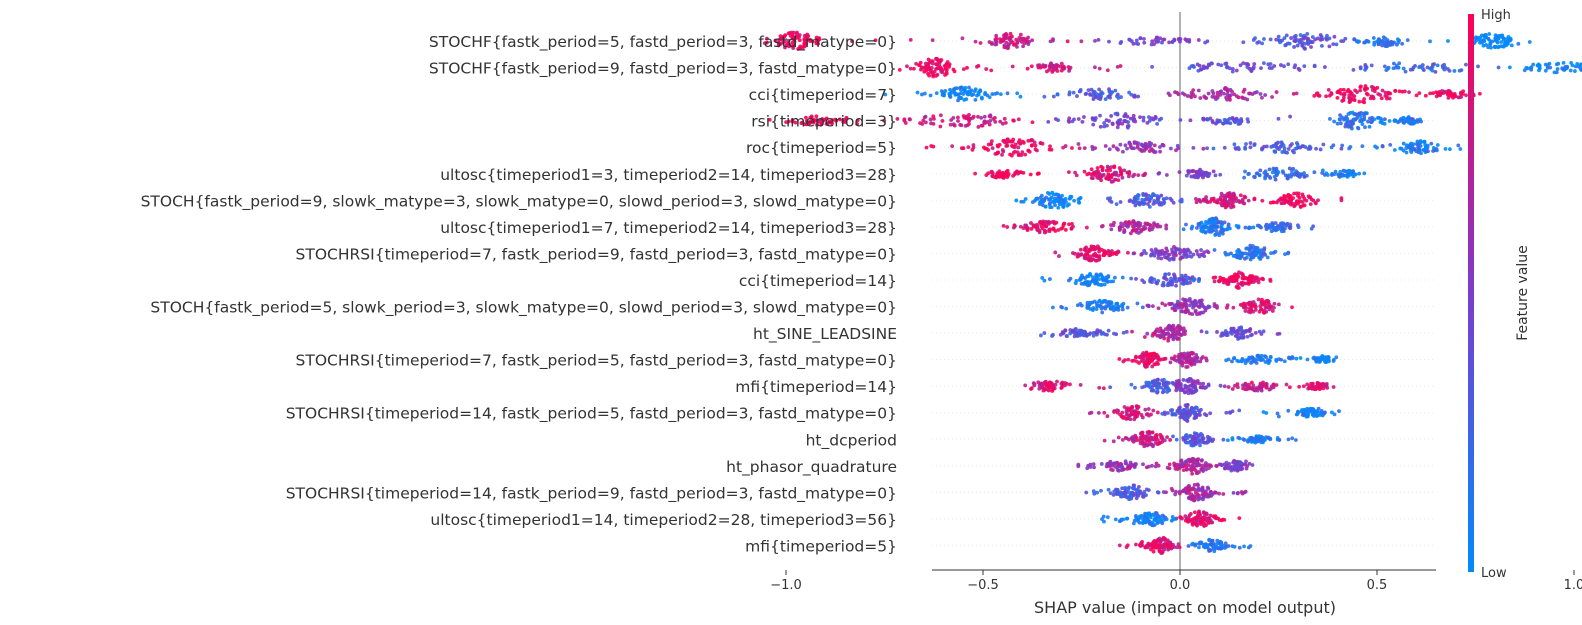 This screenshot has height=625, width=1582. I want to click on feature-row-points, so click(1227, 359).